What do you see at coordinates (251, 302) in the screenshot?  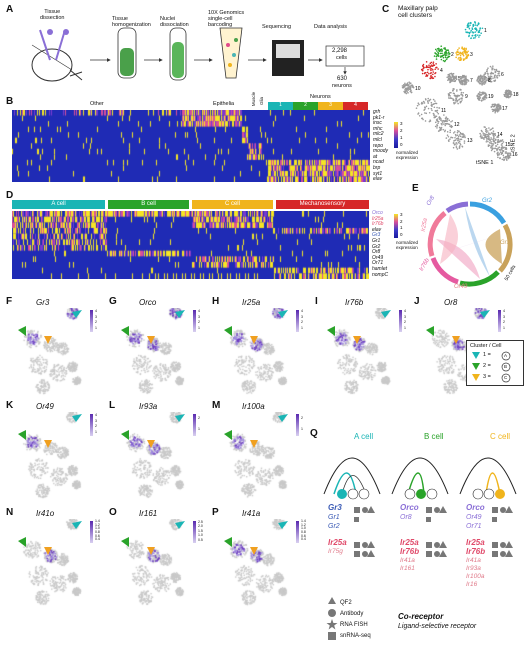 I see `gene-title: Ir25a` at bounding box center [251, 302].